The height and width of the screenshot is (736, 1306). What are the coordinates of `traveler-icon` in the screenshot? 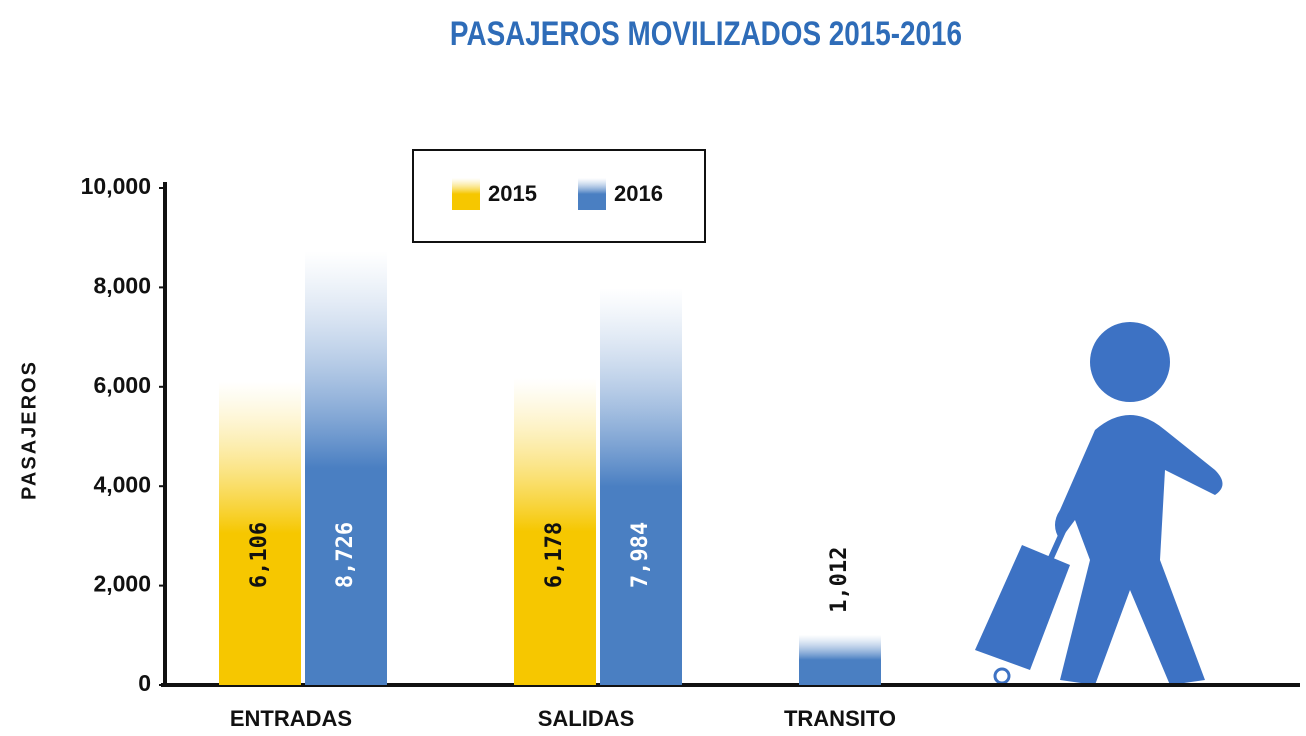 It's located at (1099, 503).